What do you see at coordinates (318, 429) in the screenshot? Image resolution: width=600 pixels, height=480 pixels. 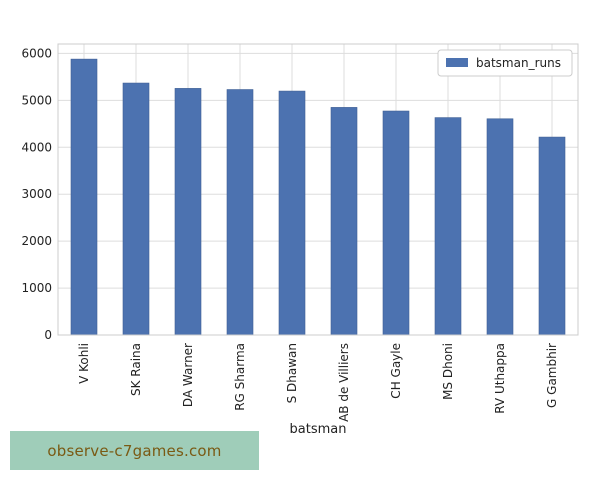 I see `x-axis-label: batsman` at bounding box center [318, 429].